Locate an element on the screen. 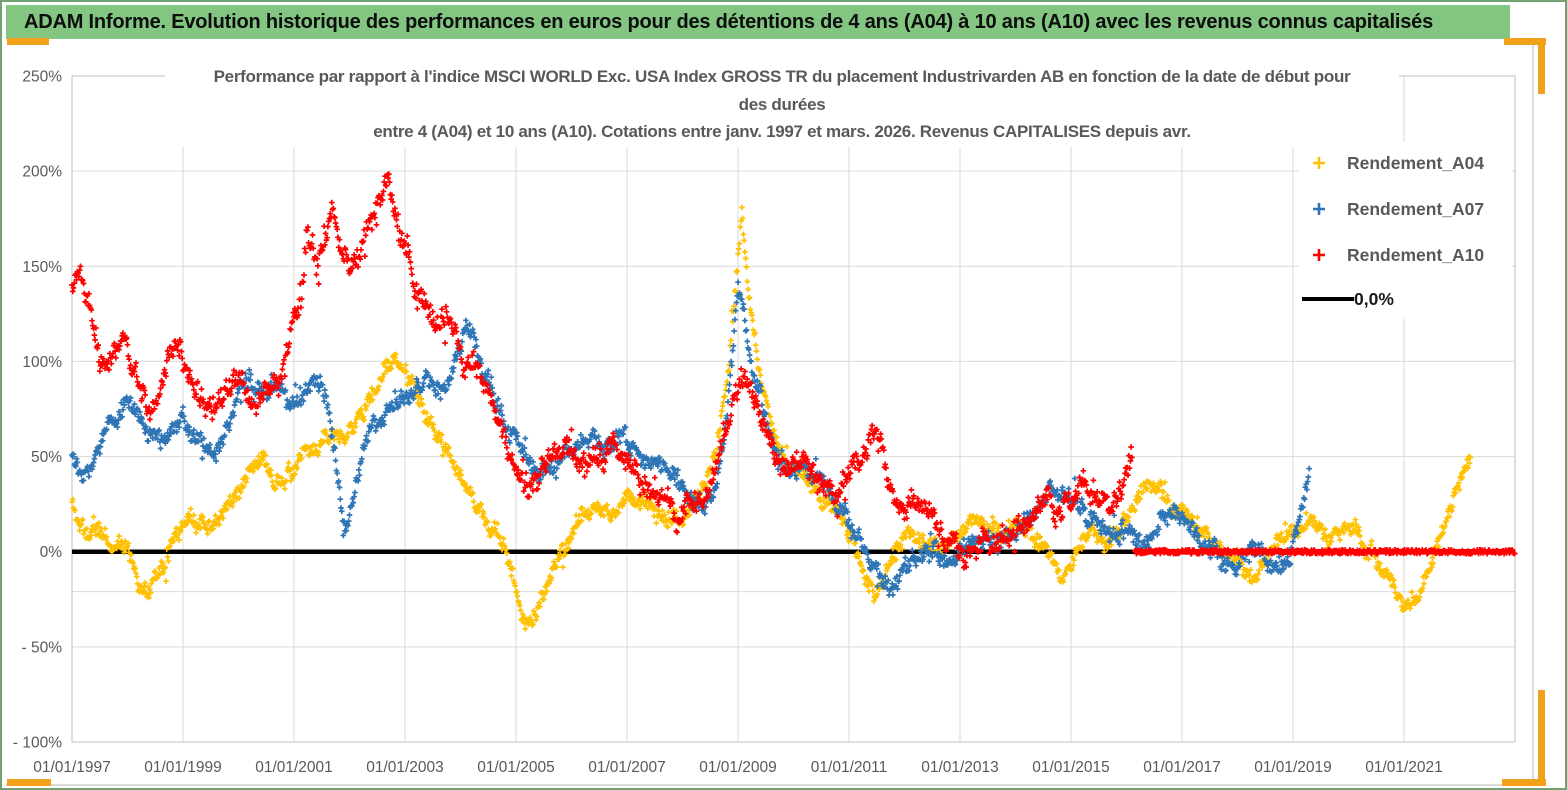 This screenshot has width=1567, height=790. orange-border-fragment-top-right-h is located at coordinates (1525, 41).